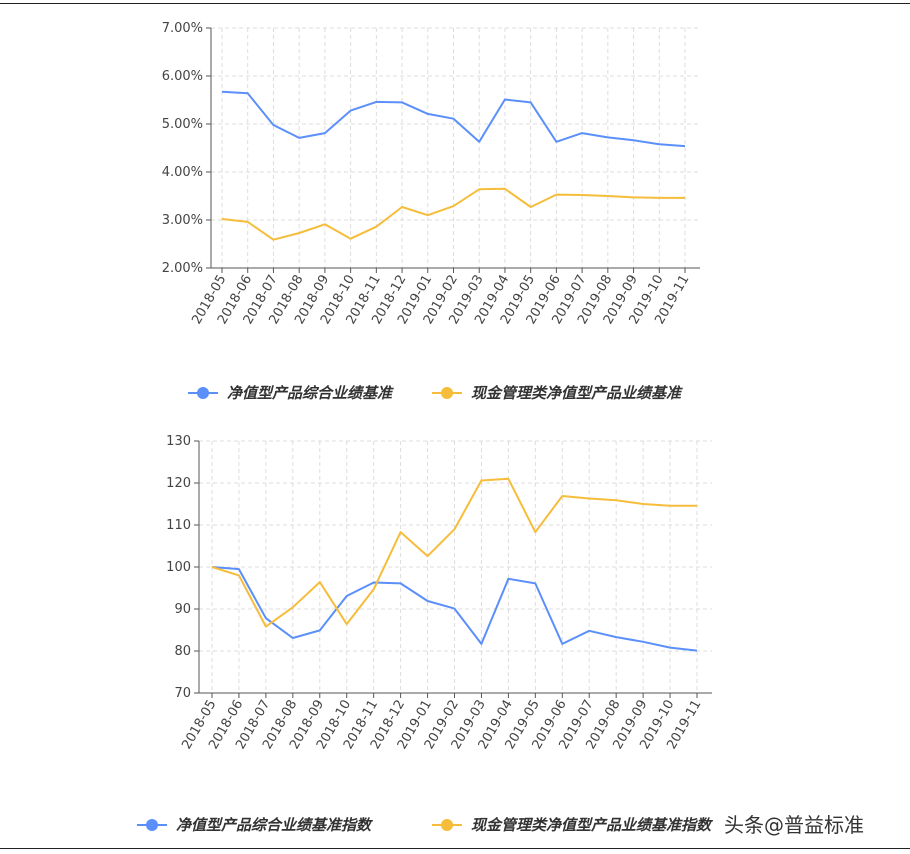 The height and width of the screenshot is (854, 910). Describe the element at coordinates (182, 693) in the screenshot. I see `y-tick-label: 70` at that location.